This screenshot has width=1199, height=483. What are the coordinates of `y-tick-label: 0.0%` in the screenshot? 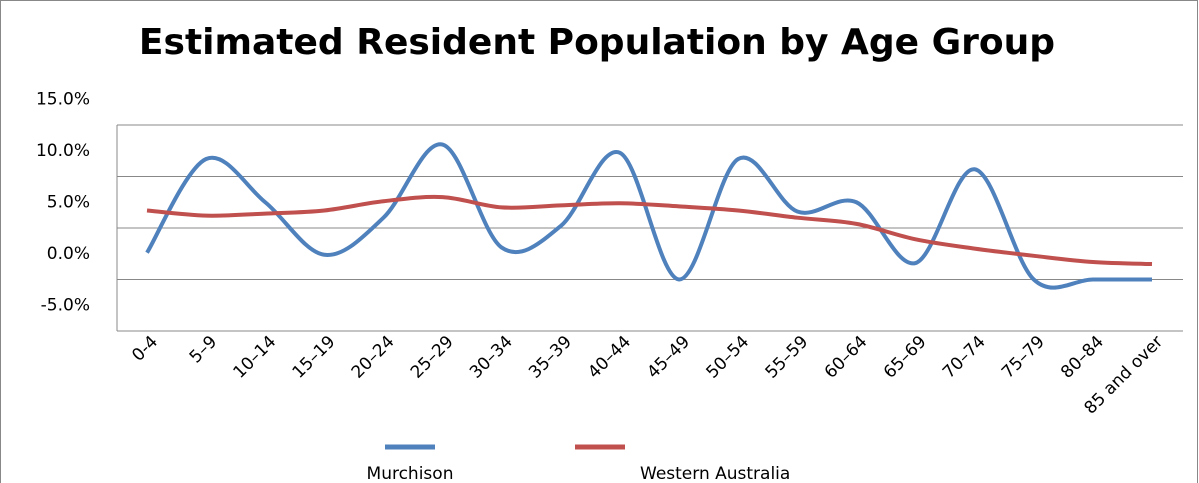 It's located at (68, 254).